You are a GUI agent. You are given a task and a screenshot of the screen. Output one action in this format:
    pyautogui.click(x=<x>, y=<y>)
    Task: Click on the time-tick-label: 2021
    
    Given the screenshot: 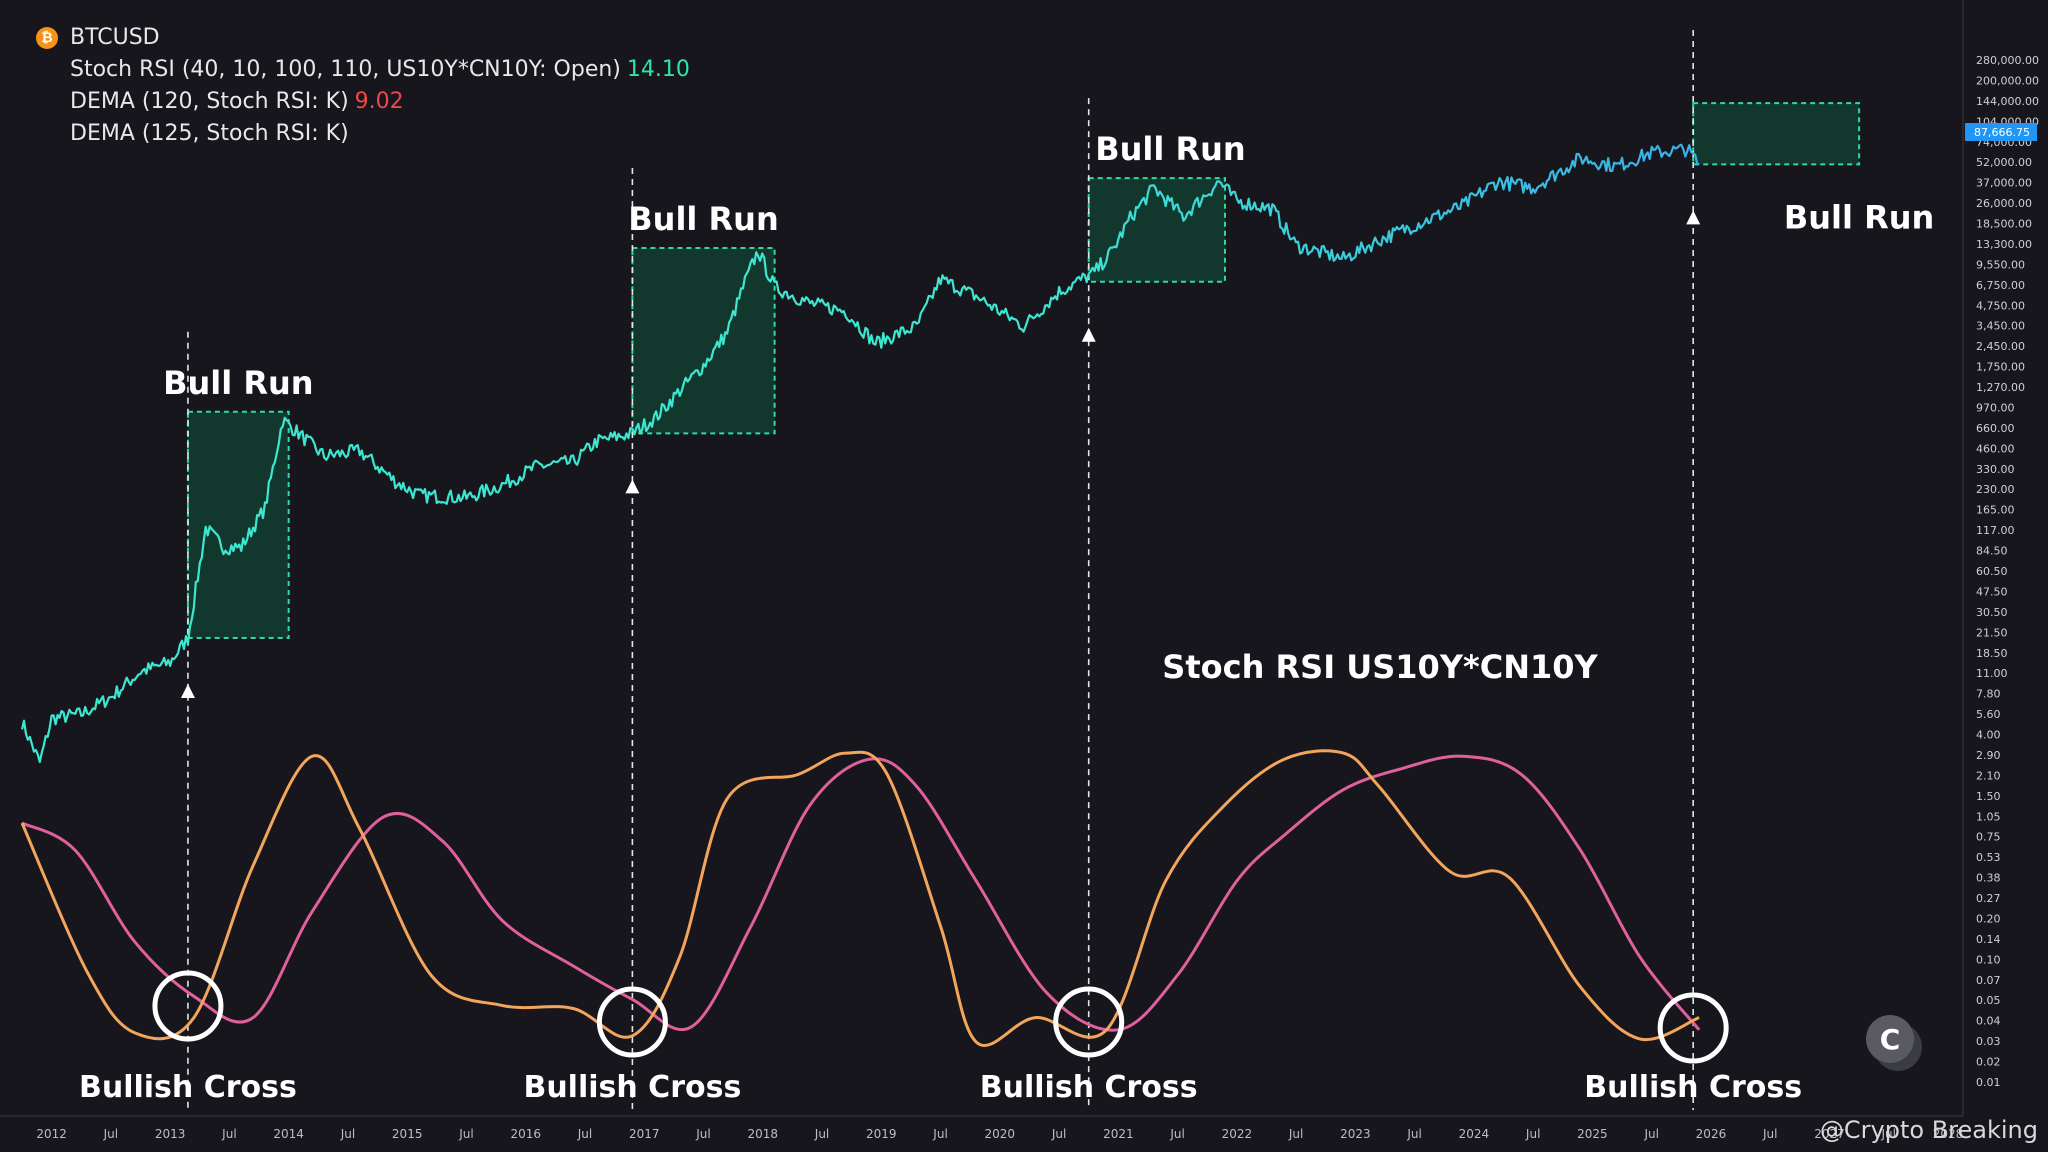 What is the action you would take?
    pyautogui.click(x=1118, y=1134)
    